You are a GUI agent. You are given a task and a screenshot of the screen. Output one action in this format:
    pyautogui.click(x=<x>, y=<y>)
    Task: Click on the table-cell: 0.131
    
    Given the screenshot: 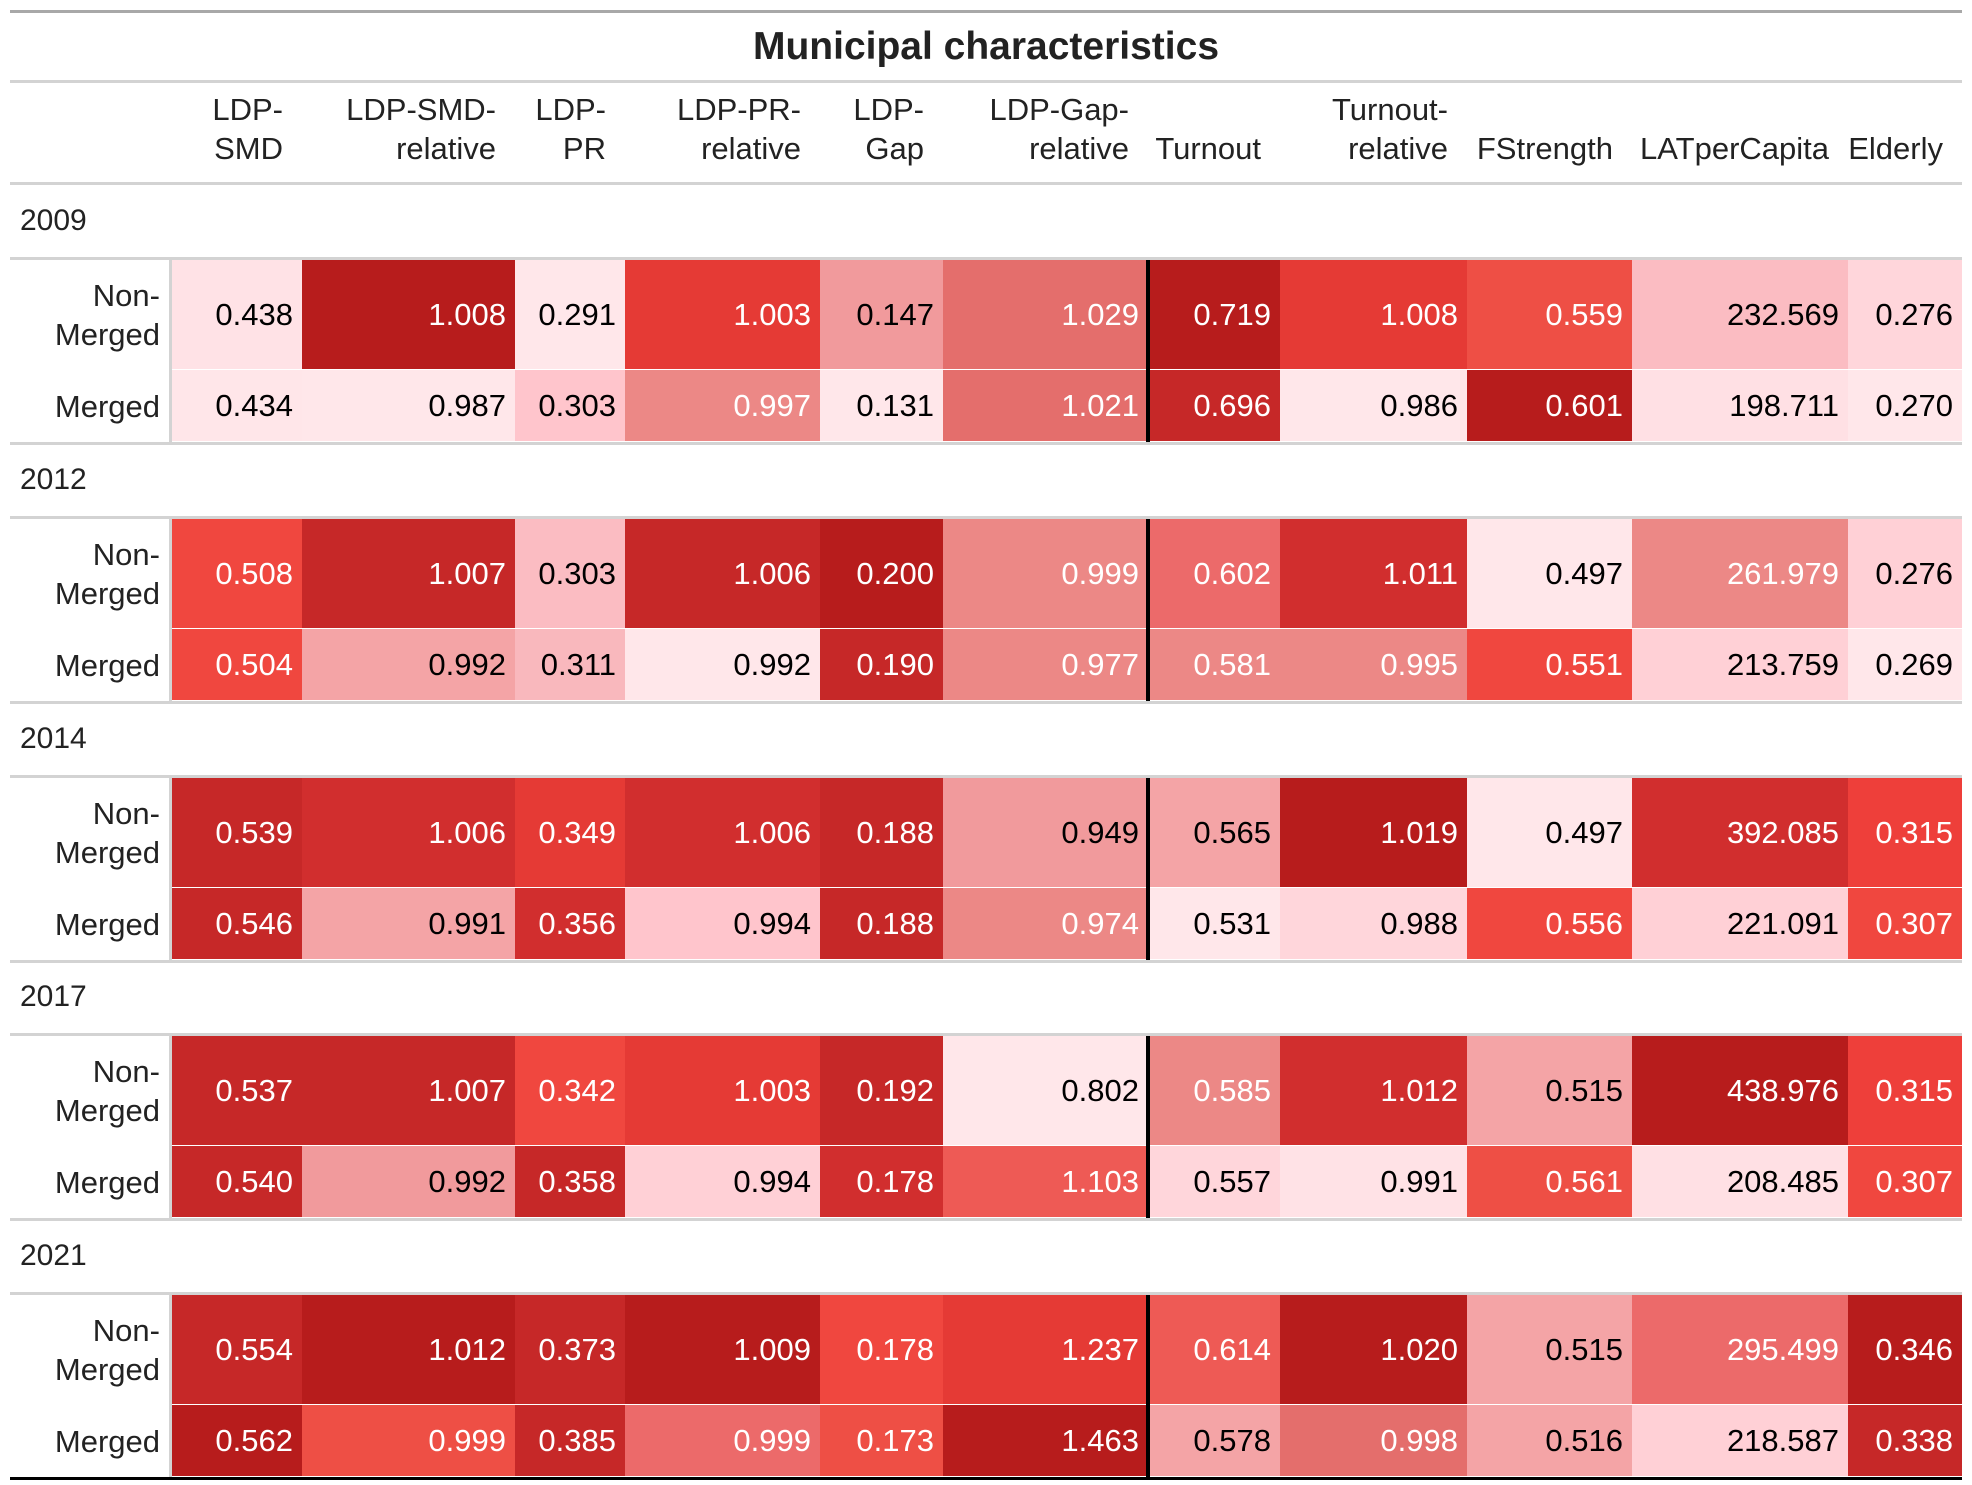 What is the action you would take?
    pyautogui.click(x=881, y=406)
    